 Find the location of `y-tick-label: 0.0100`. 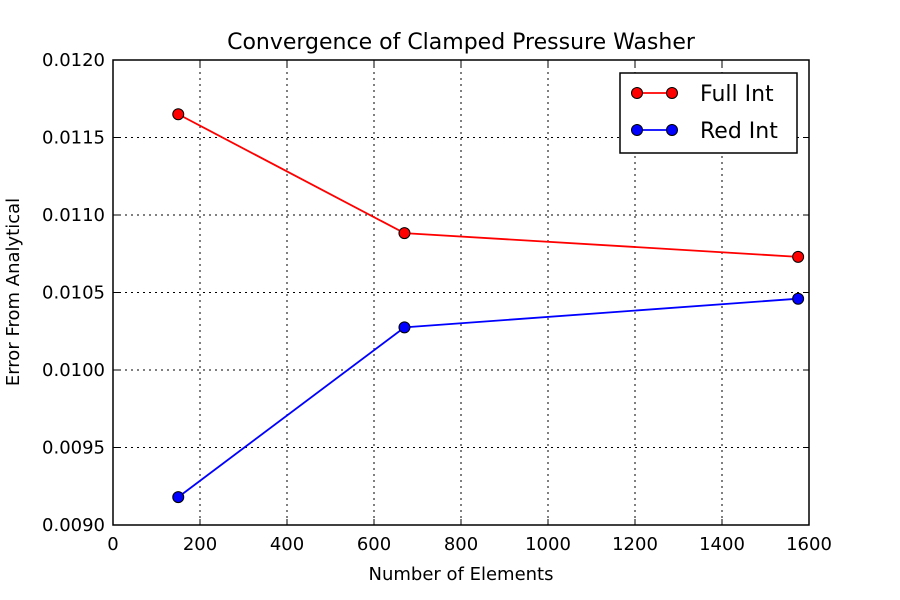

y-tick-label: 0.0100 is located at coordinates (73, 370).